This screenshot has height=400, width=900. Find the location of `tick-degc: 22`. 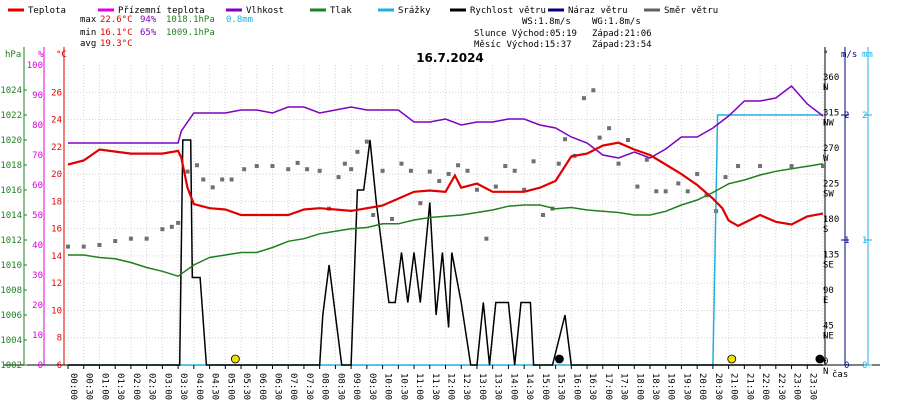

tick-degc: 22 is located at coordinates (56, 148).